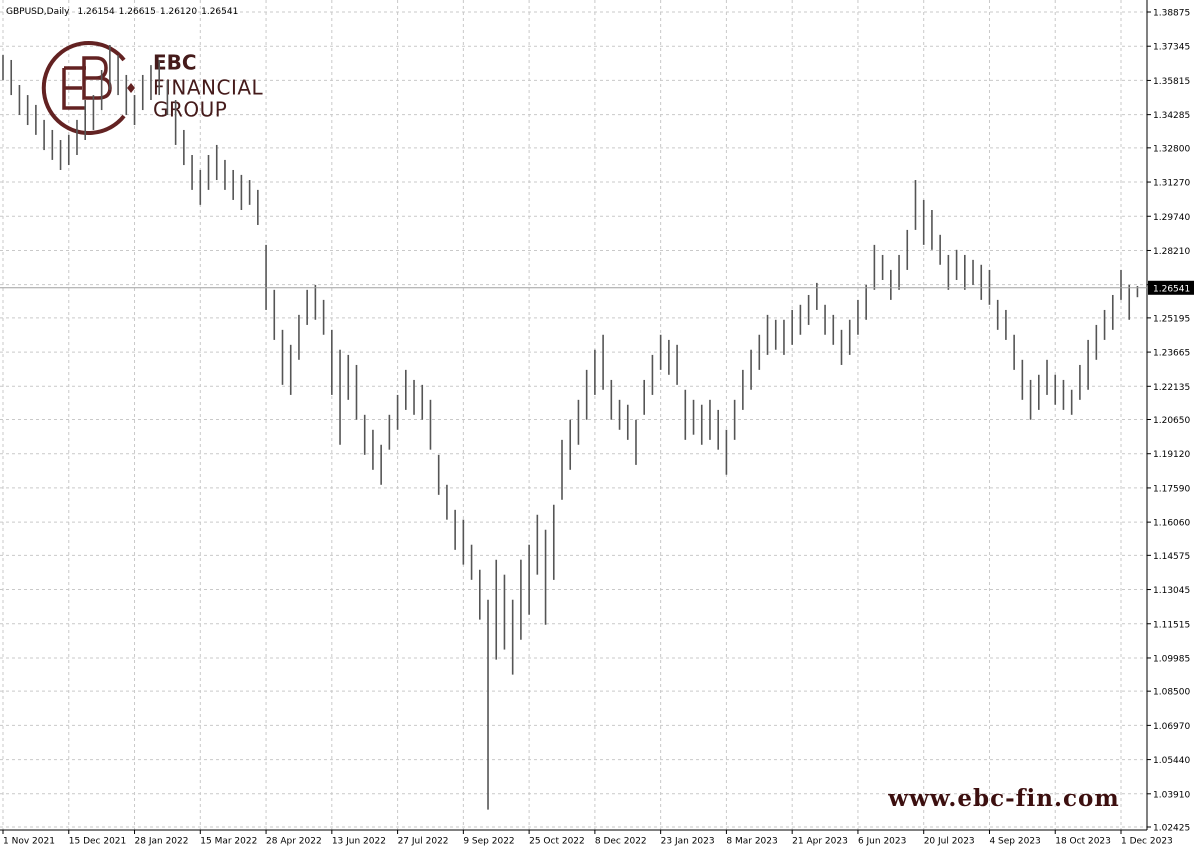 Image resolution: width=1196 pixels, height=856 pixels. I want to click on y-tick-label: 1.28210, so click(1171, 252).